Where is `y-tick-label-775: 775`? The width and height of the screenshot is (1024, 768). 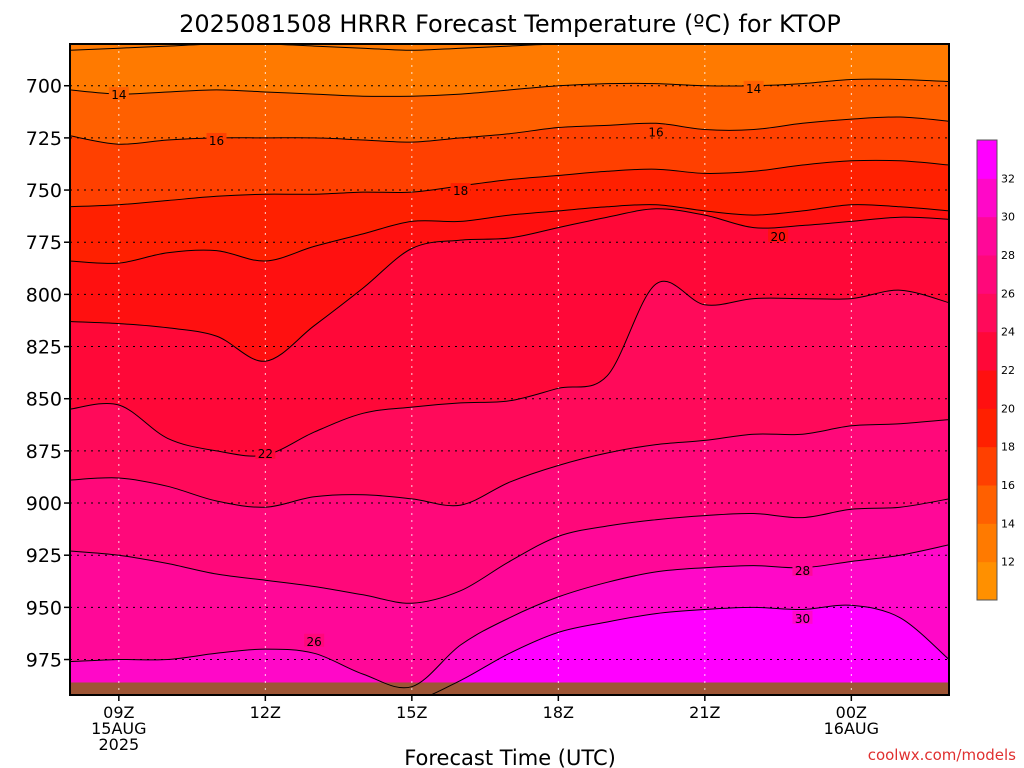
y-tick-label-775: 775 is located at coordinates (44, 243).